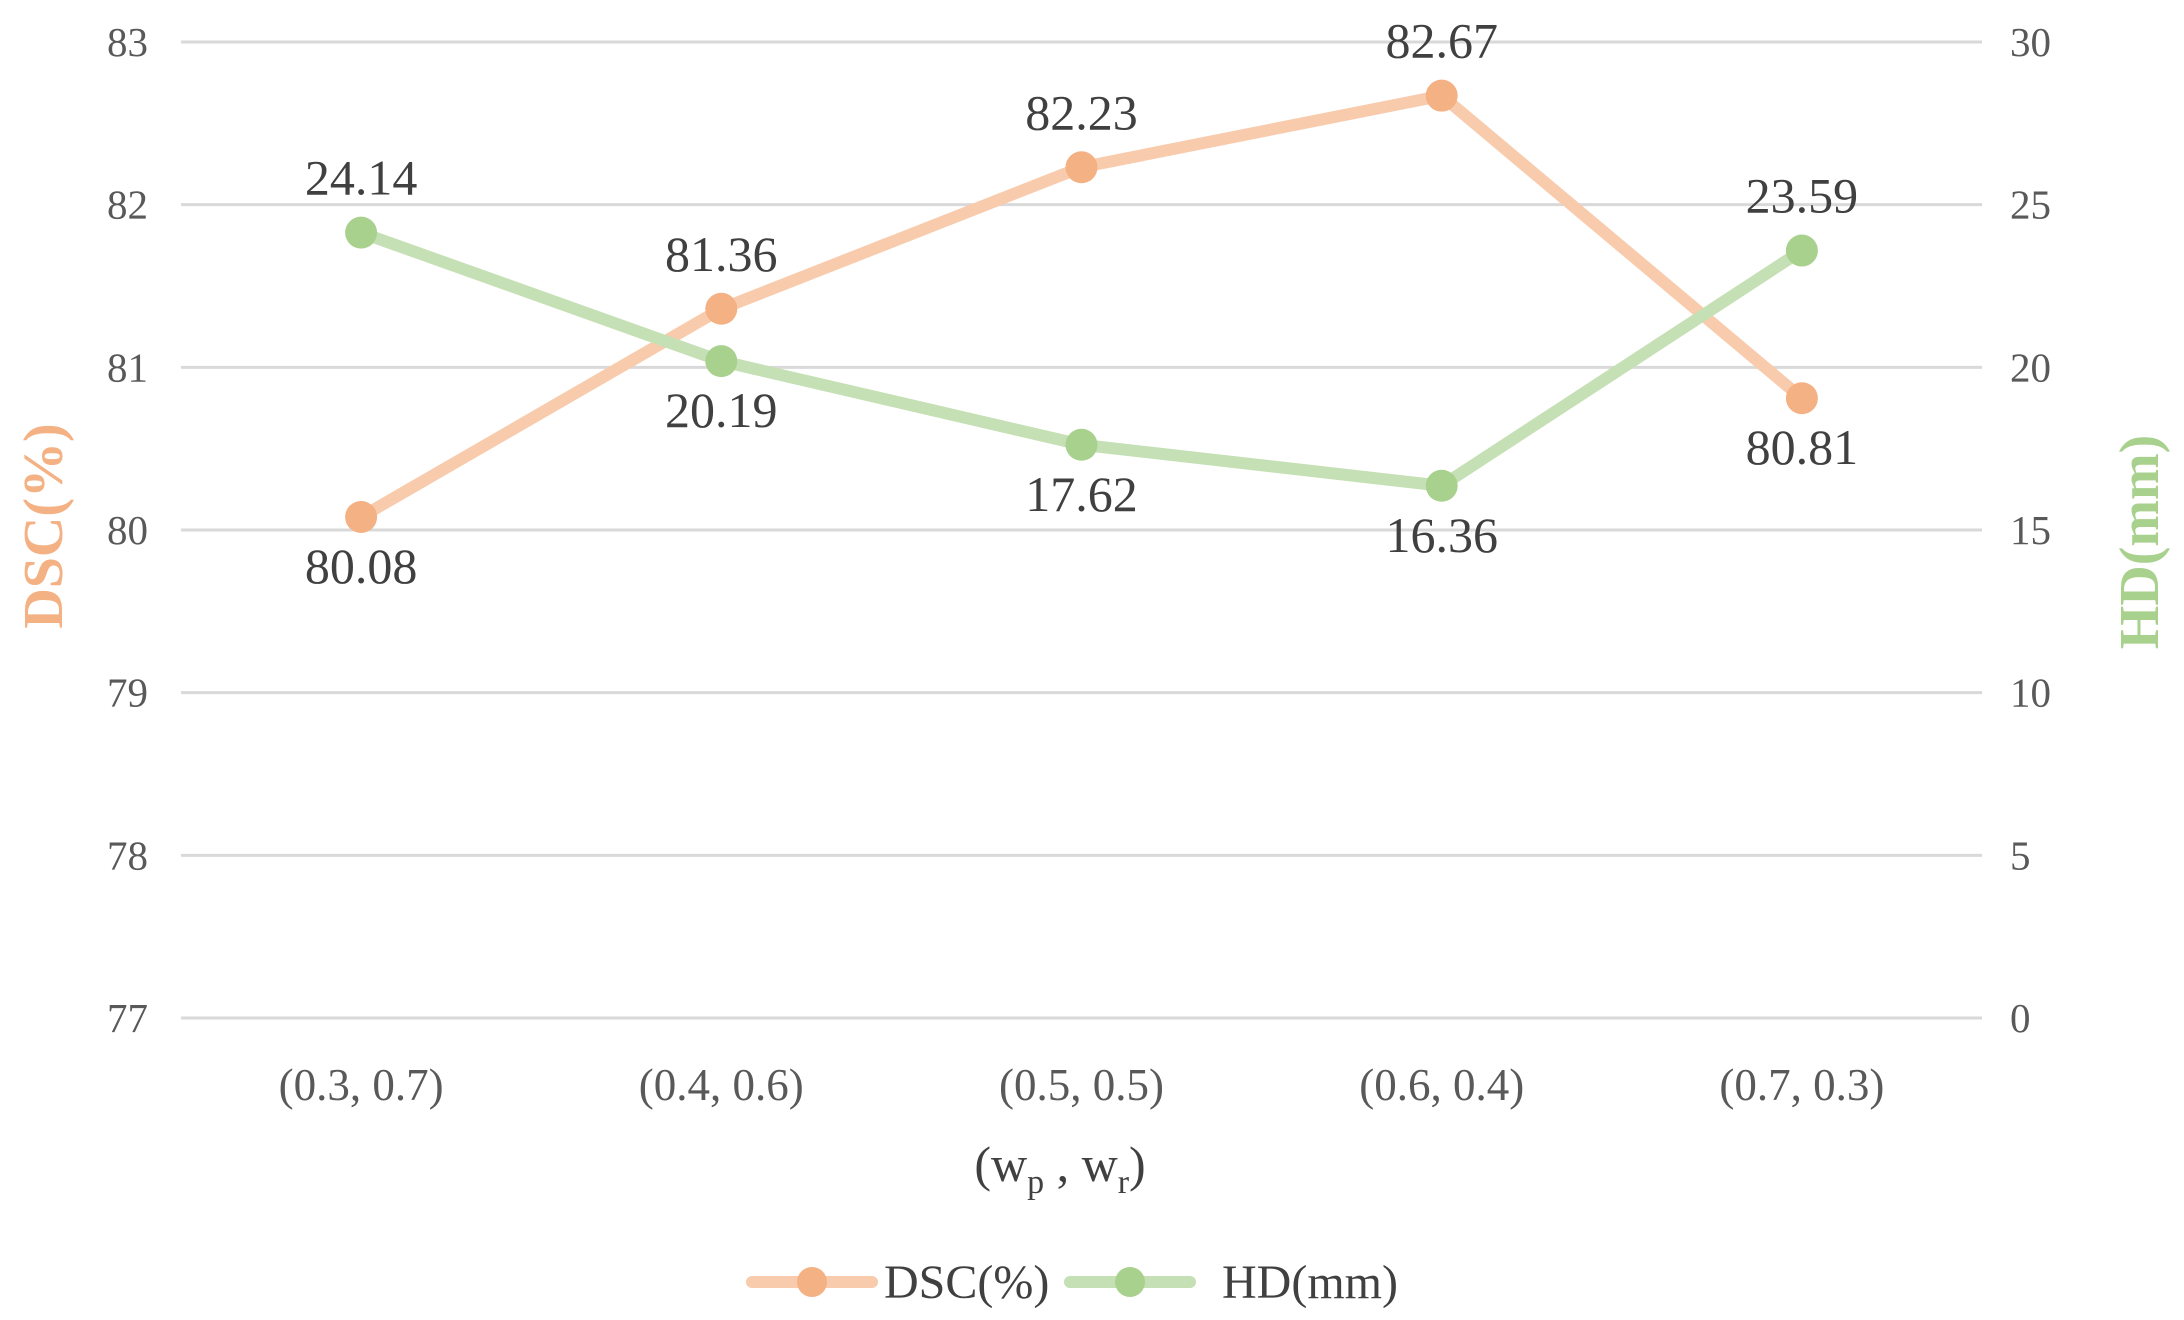 The height and width of the screenshot is (1320, 2184). Describe the element at coordinates (2030, 693) in the screenshot. I see `right-tick-label: 10` at that location.